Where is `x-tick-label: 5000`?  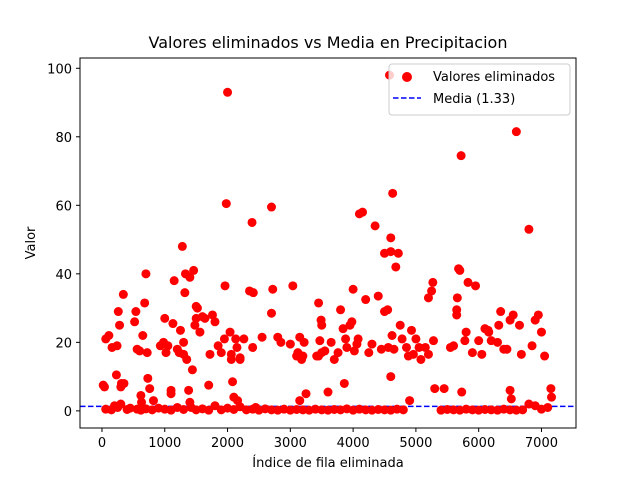
x-tick-label: 5000 is located at coordinates (415, 443).